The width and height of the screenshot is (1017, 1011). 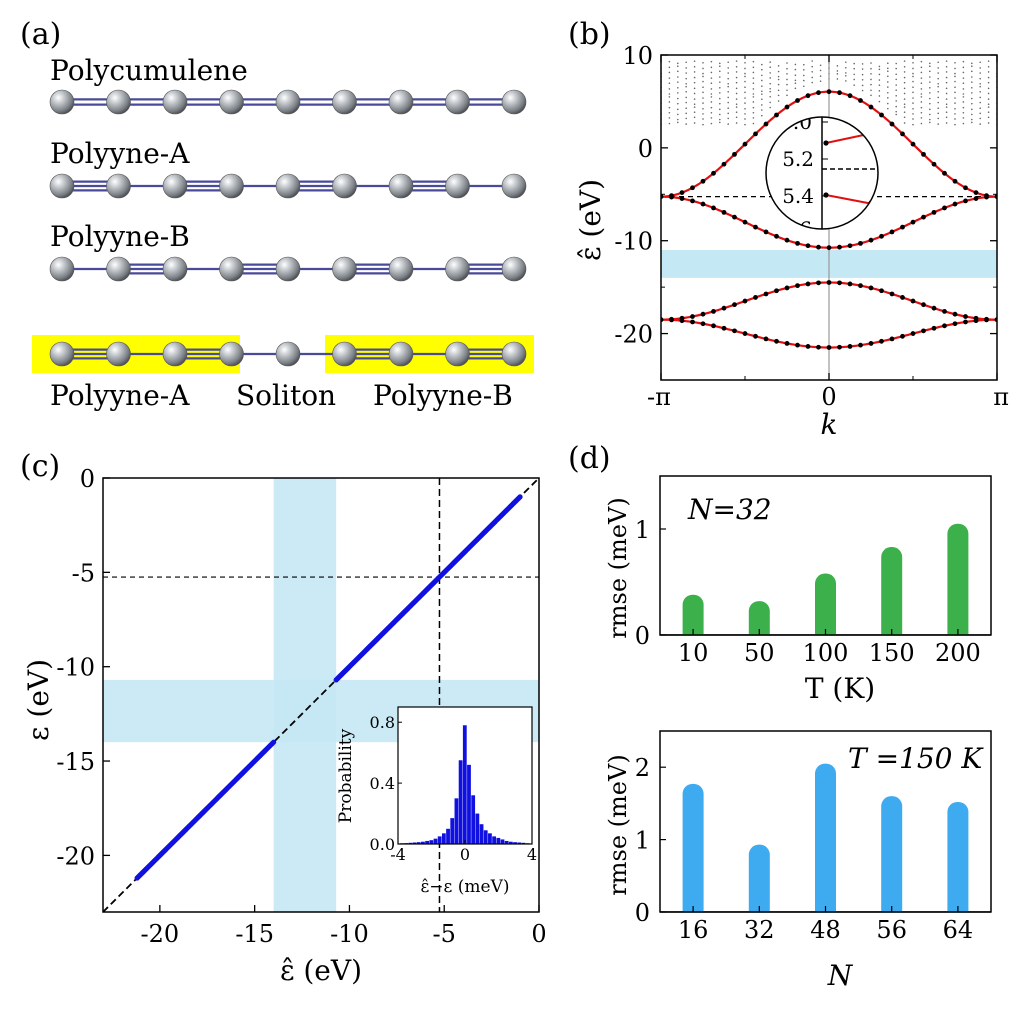 What do you see at coordinates (798, 159) in the screenshot?
I see `zoom-tick-5.2: 5.2` at bounding box center [798, 159].